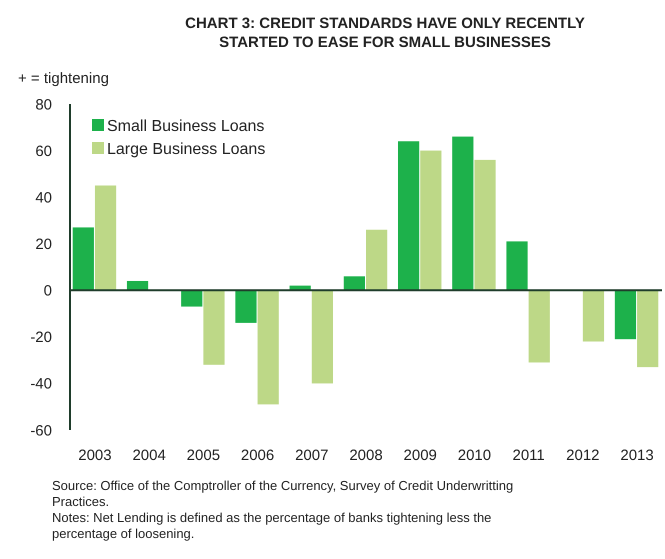 This screenshot has width=665, height=559. What do you see at coordinates (185, 126) in the screenshot?
I see `legend-label: Small Business Loans` at bounding box center [185, 126].